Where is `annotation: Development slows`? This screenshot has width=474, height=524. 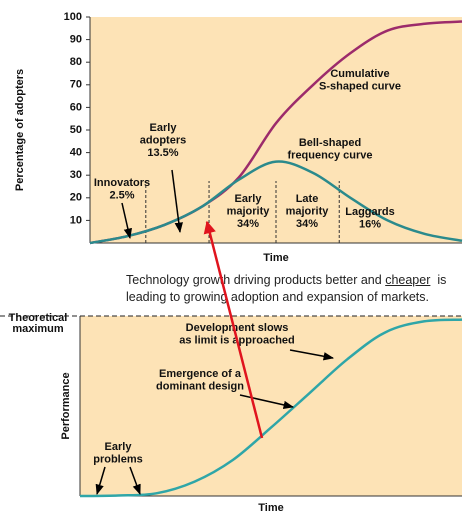 annotation: Development slows is located at coordinates (237, 328).